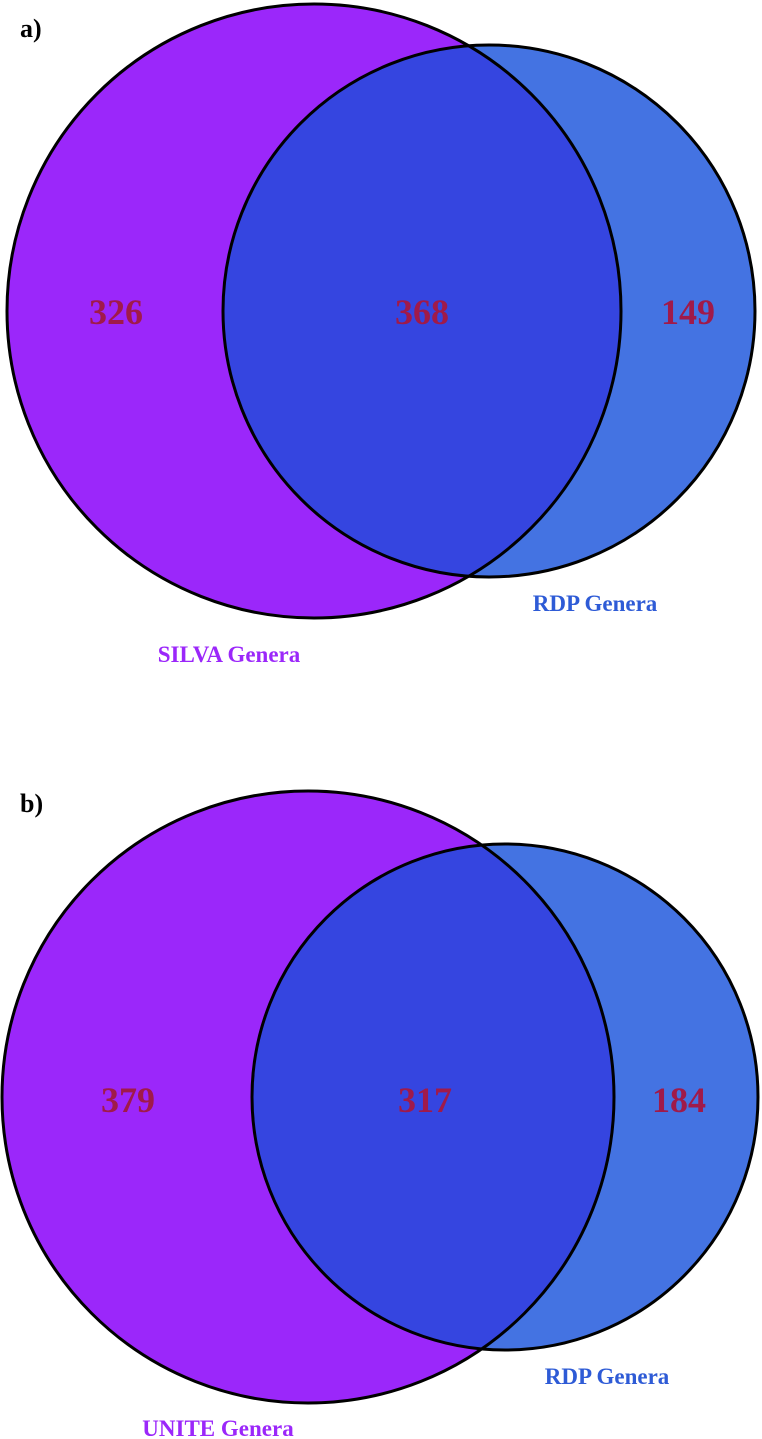  I want to click on set-b-only-count: 149, so click(688, 312).